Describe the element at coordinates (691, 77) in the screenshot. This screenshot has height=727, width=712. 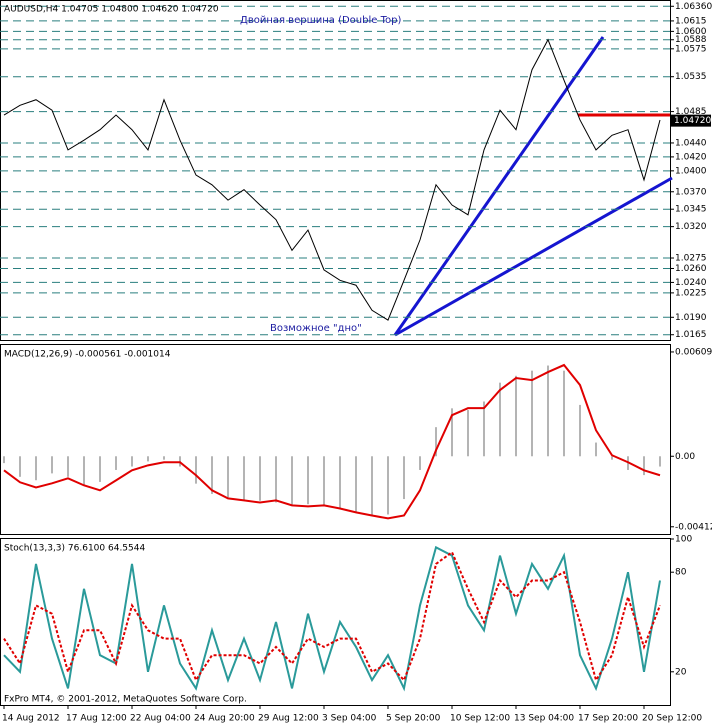
I see `y-tick-label: 1.0535` at that location.